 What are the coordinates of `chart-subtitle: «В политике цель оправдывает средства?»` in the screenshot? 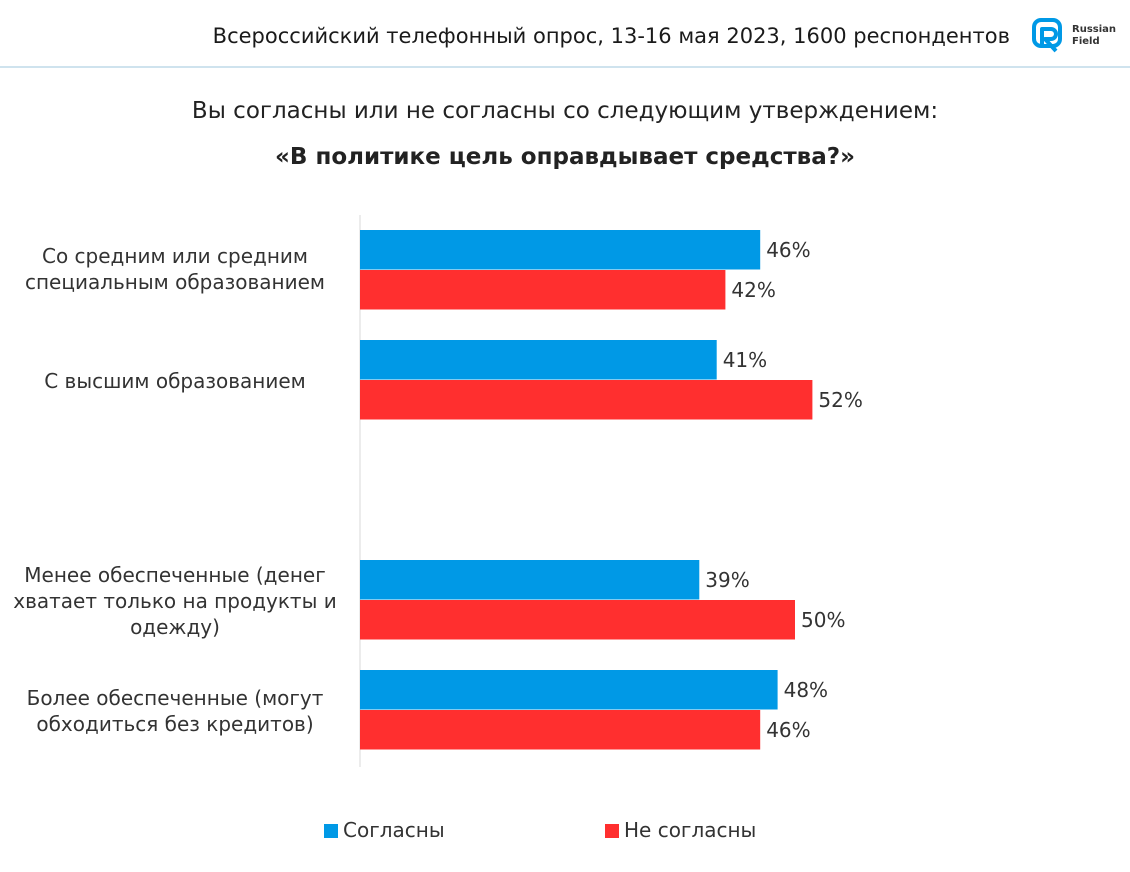 It's located at (565, 157).